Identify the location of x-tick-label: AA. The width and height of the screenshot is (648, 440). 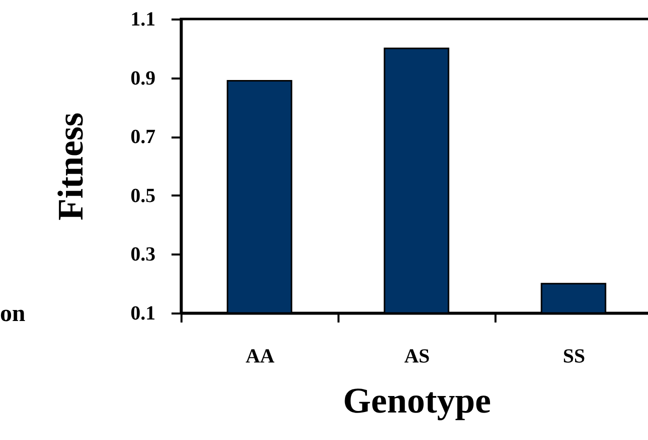
(260, 357).